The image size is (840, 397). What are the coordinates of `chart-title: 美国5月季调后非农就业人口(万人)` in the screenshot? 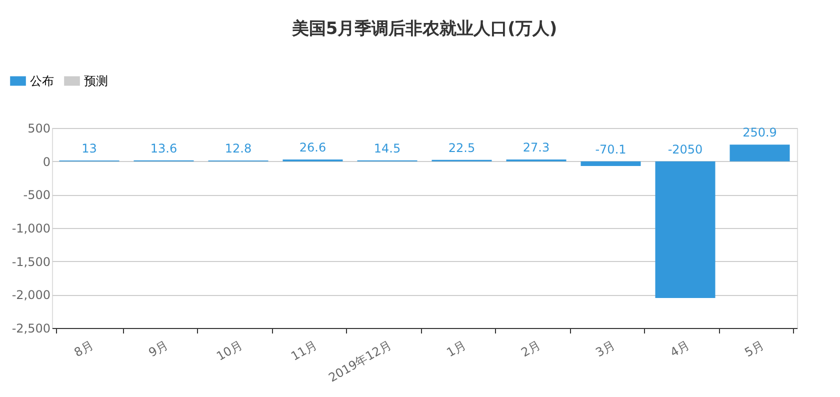 It's located at (424, 29).